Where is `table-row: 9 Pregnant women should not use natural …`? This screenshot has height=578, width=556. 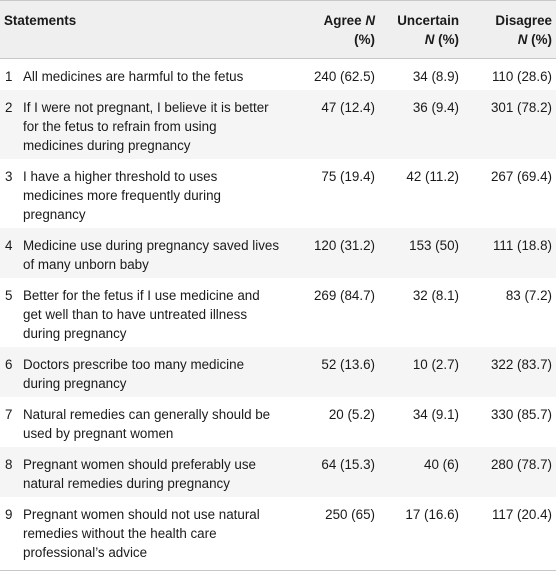
table-row: 9 Pregnant women should not use natural … is located at coordinates (278, 534).